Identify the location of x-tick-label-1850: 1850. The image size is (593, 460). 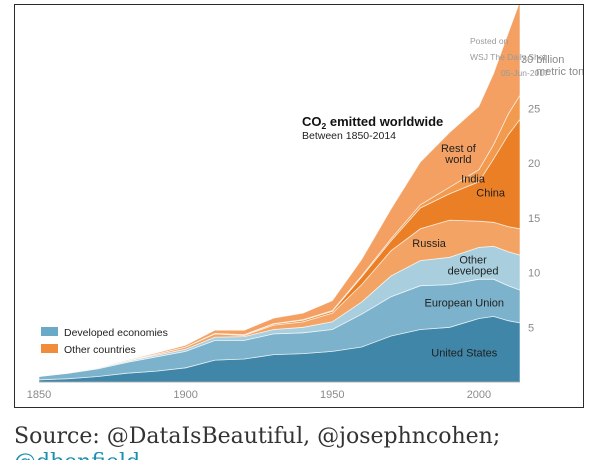
(39, 395).